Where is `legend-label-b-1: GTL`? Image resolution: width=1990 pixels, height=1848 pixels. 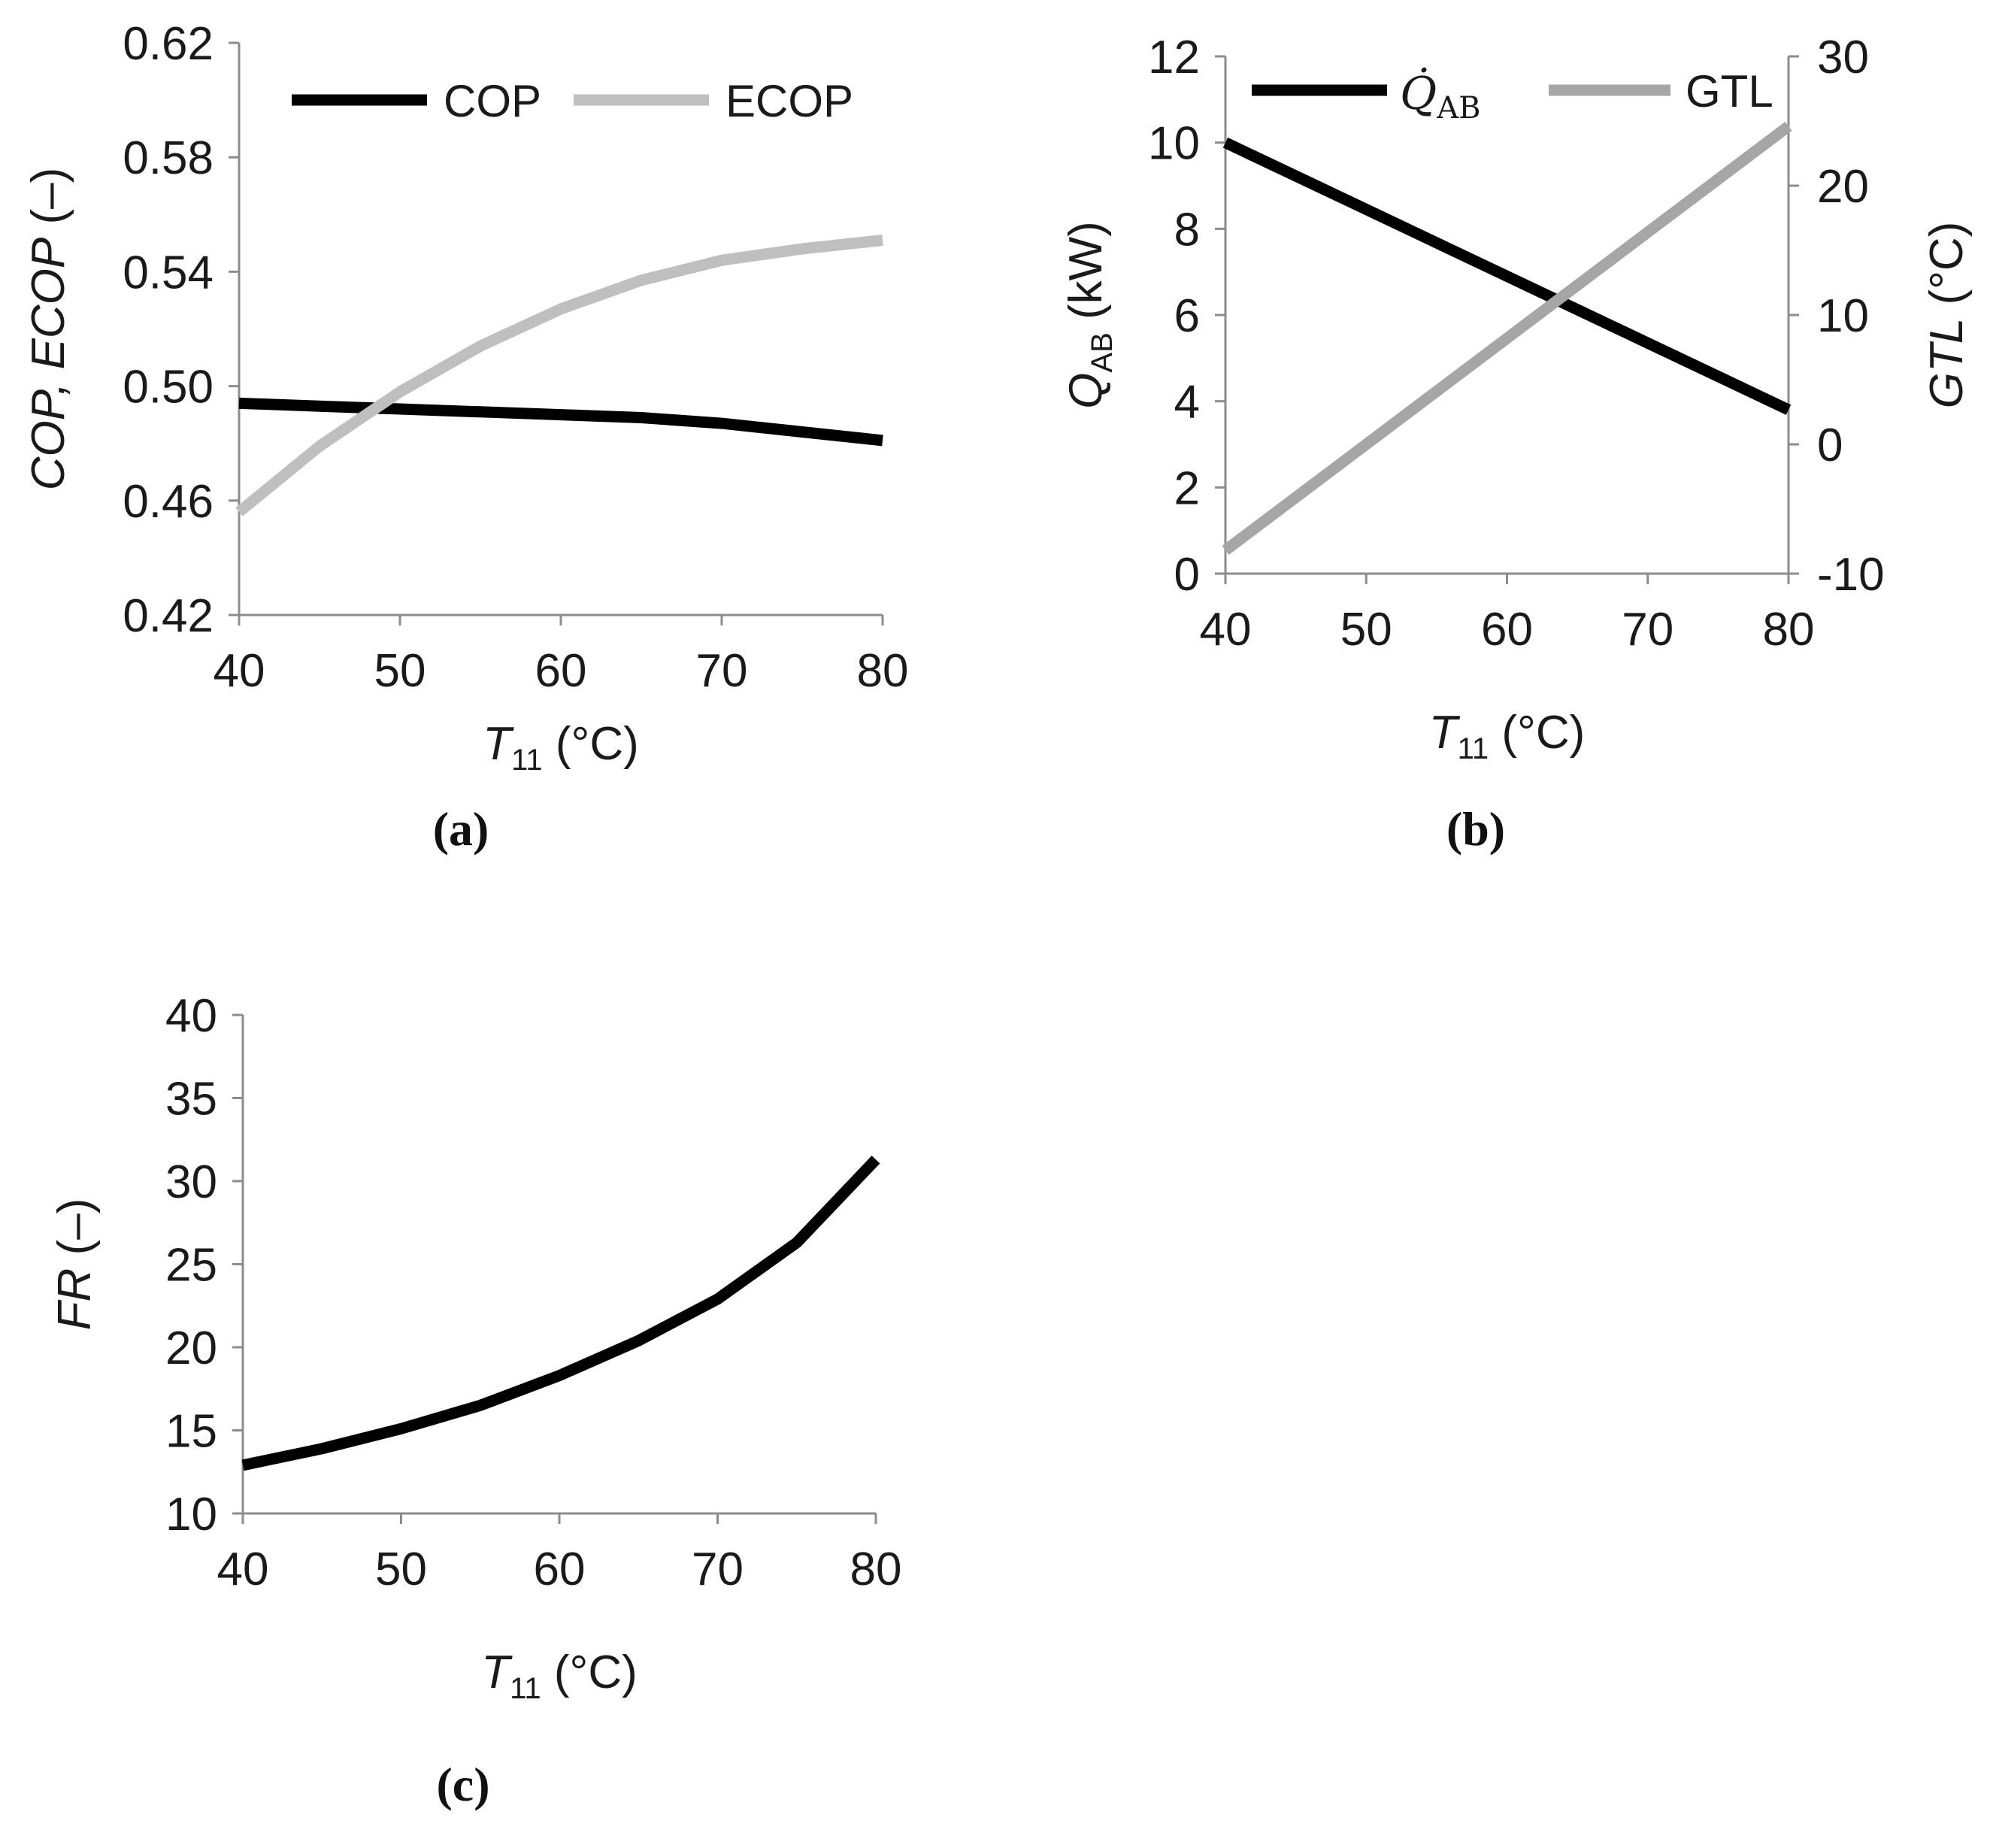
legend-label-b-1: GTL is located at coordinates (1729, 91).